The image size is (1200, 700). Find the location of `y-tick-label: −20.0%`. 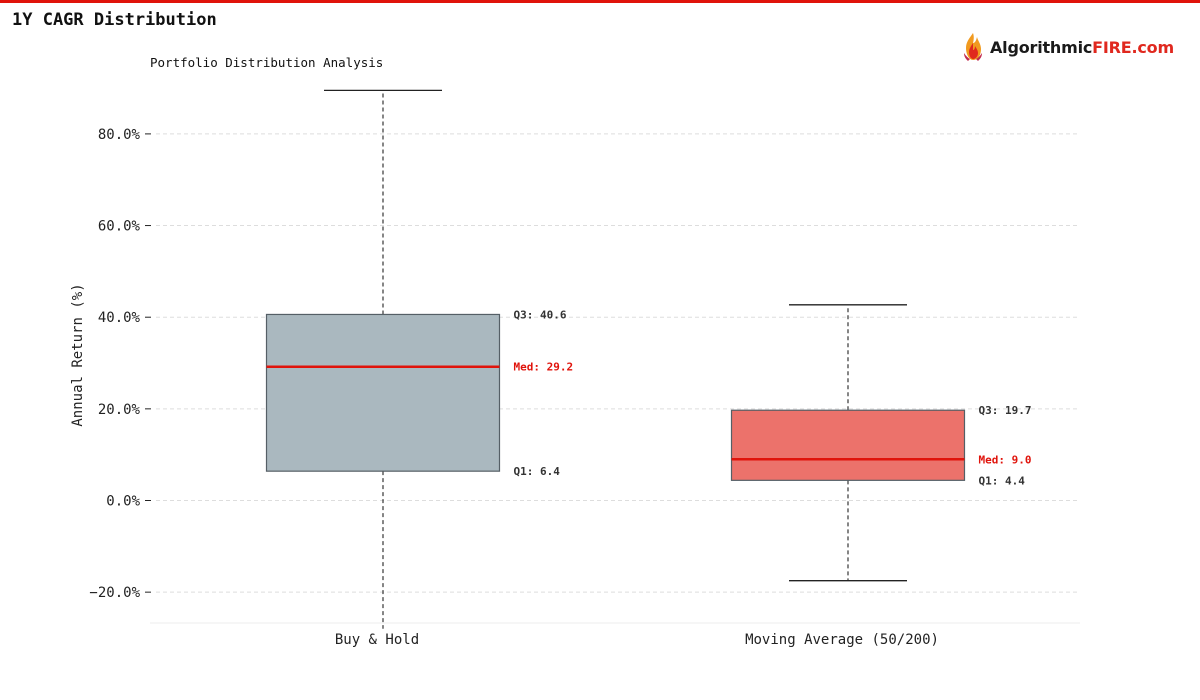

y-tick-label: −20.0% is located at coordinates (114, 593).